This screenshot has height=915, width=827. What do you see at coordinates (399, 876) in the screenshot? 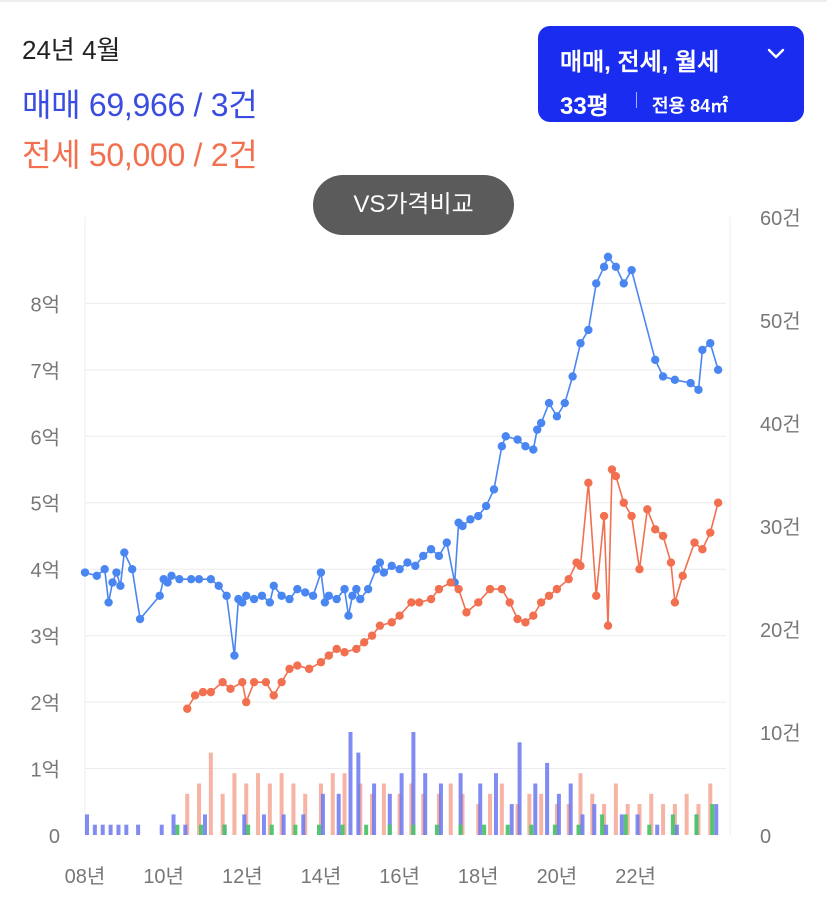
I see `x-tick-label: 16년` at bounding box center [399, 876].